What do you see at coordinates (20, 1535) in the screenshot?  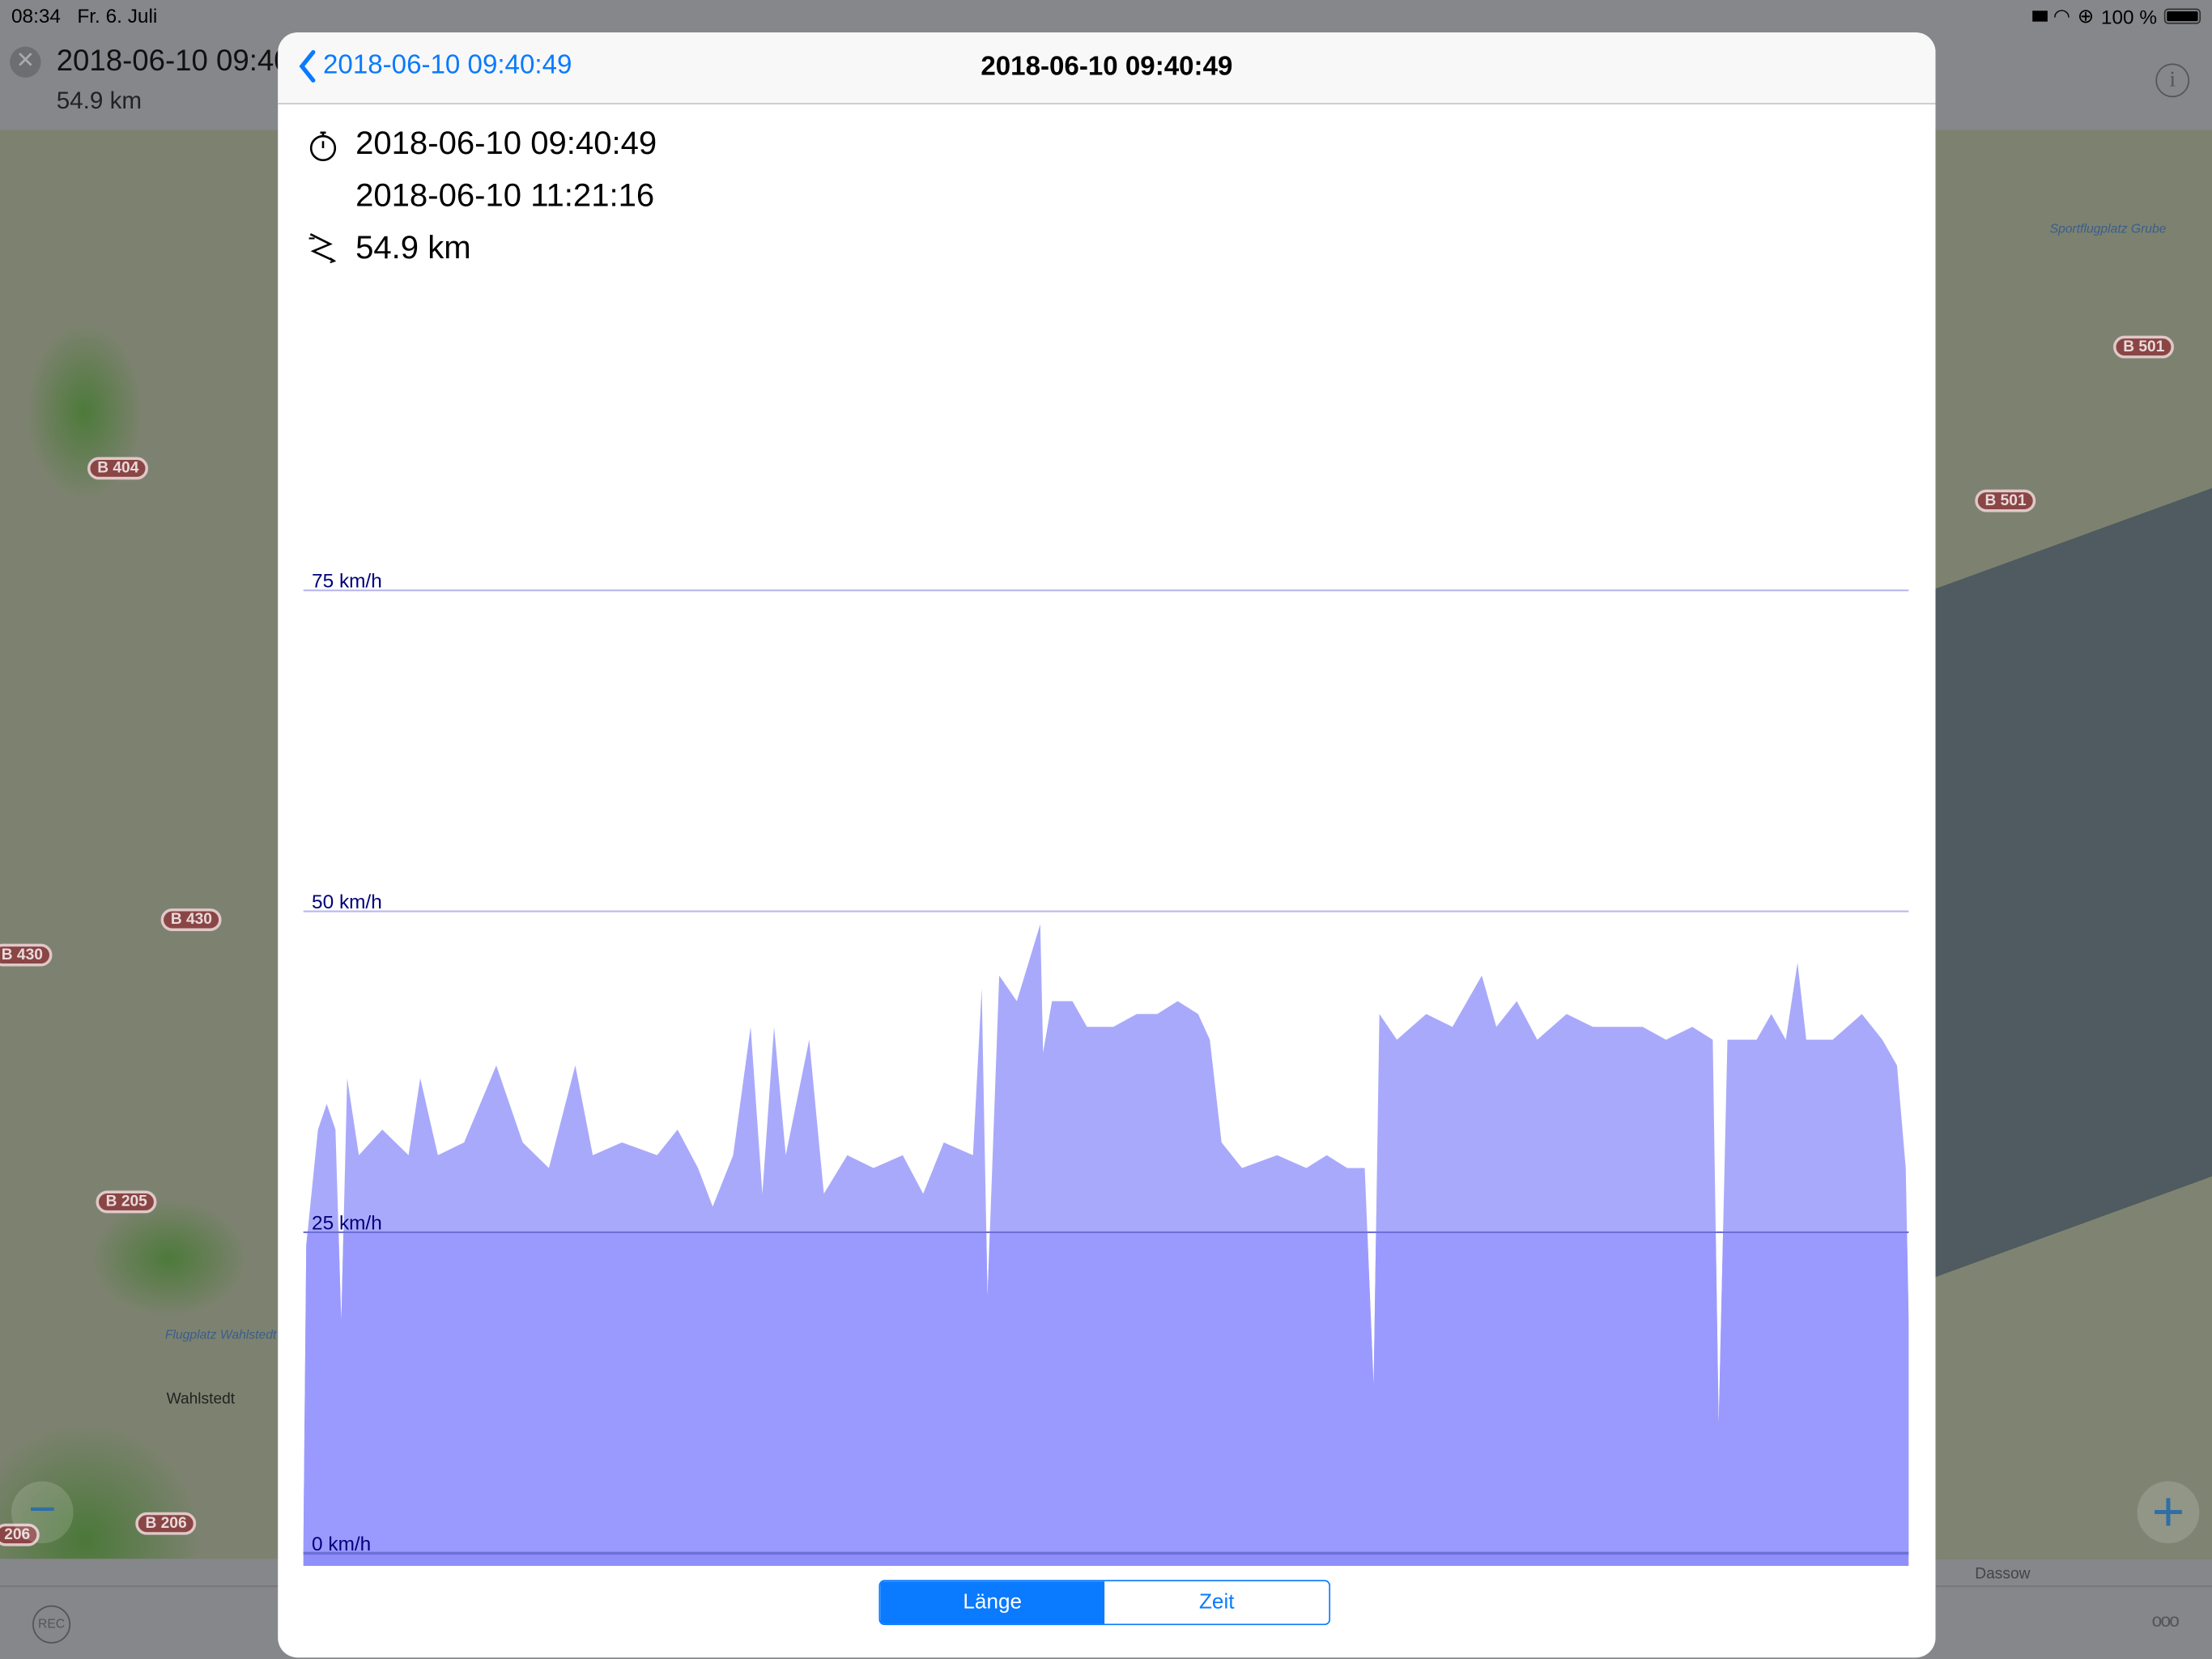 I see `road-label: 206` at bounding box center [20, 1535].